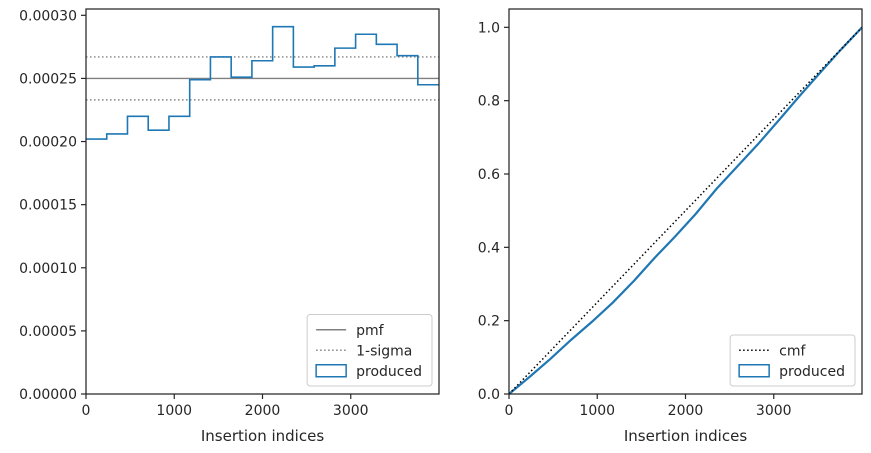 This screenshot has height=453, width=871. Describe the element at coordinates (48, 143) in the screenshot. I see `y-tick-label: 0.00020` at that location.